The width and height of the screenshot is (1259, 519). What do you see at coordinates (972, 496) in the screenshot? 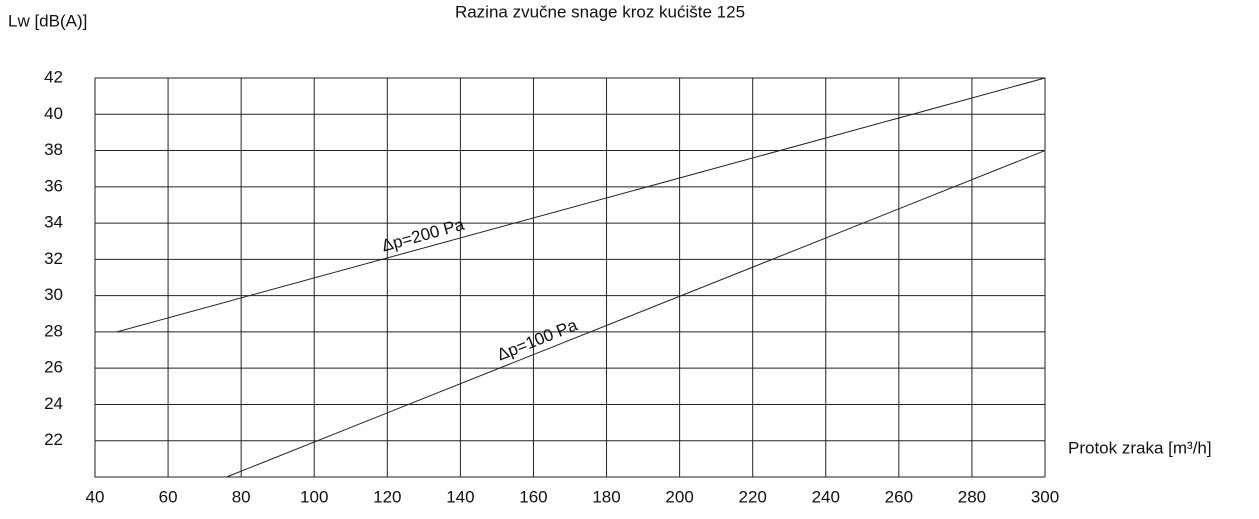
I see `x-tick-label: 280` at bounding box center [972, 496].